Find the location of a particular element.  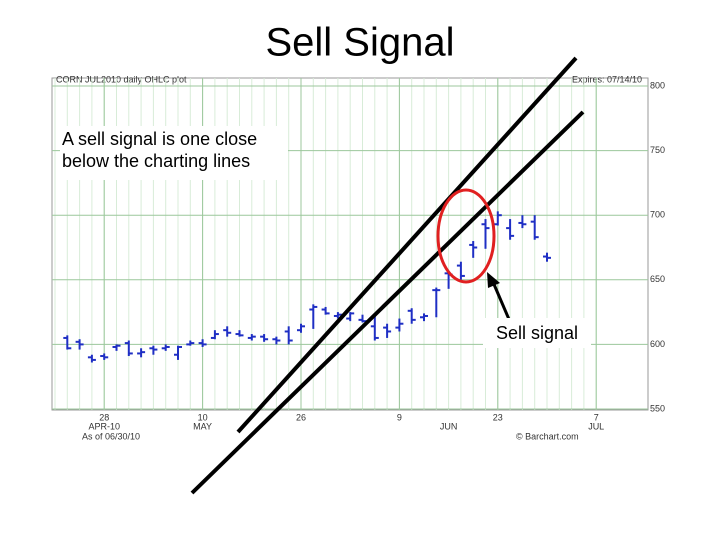

x-tick-label: 28 is located at coordinates (104, 417).